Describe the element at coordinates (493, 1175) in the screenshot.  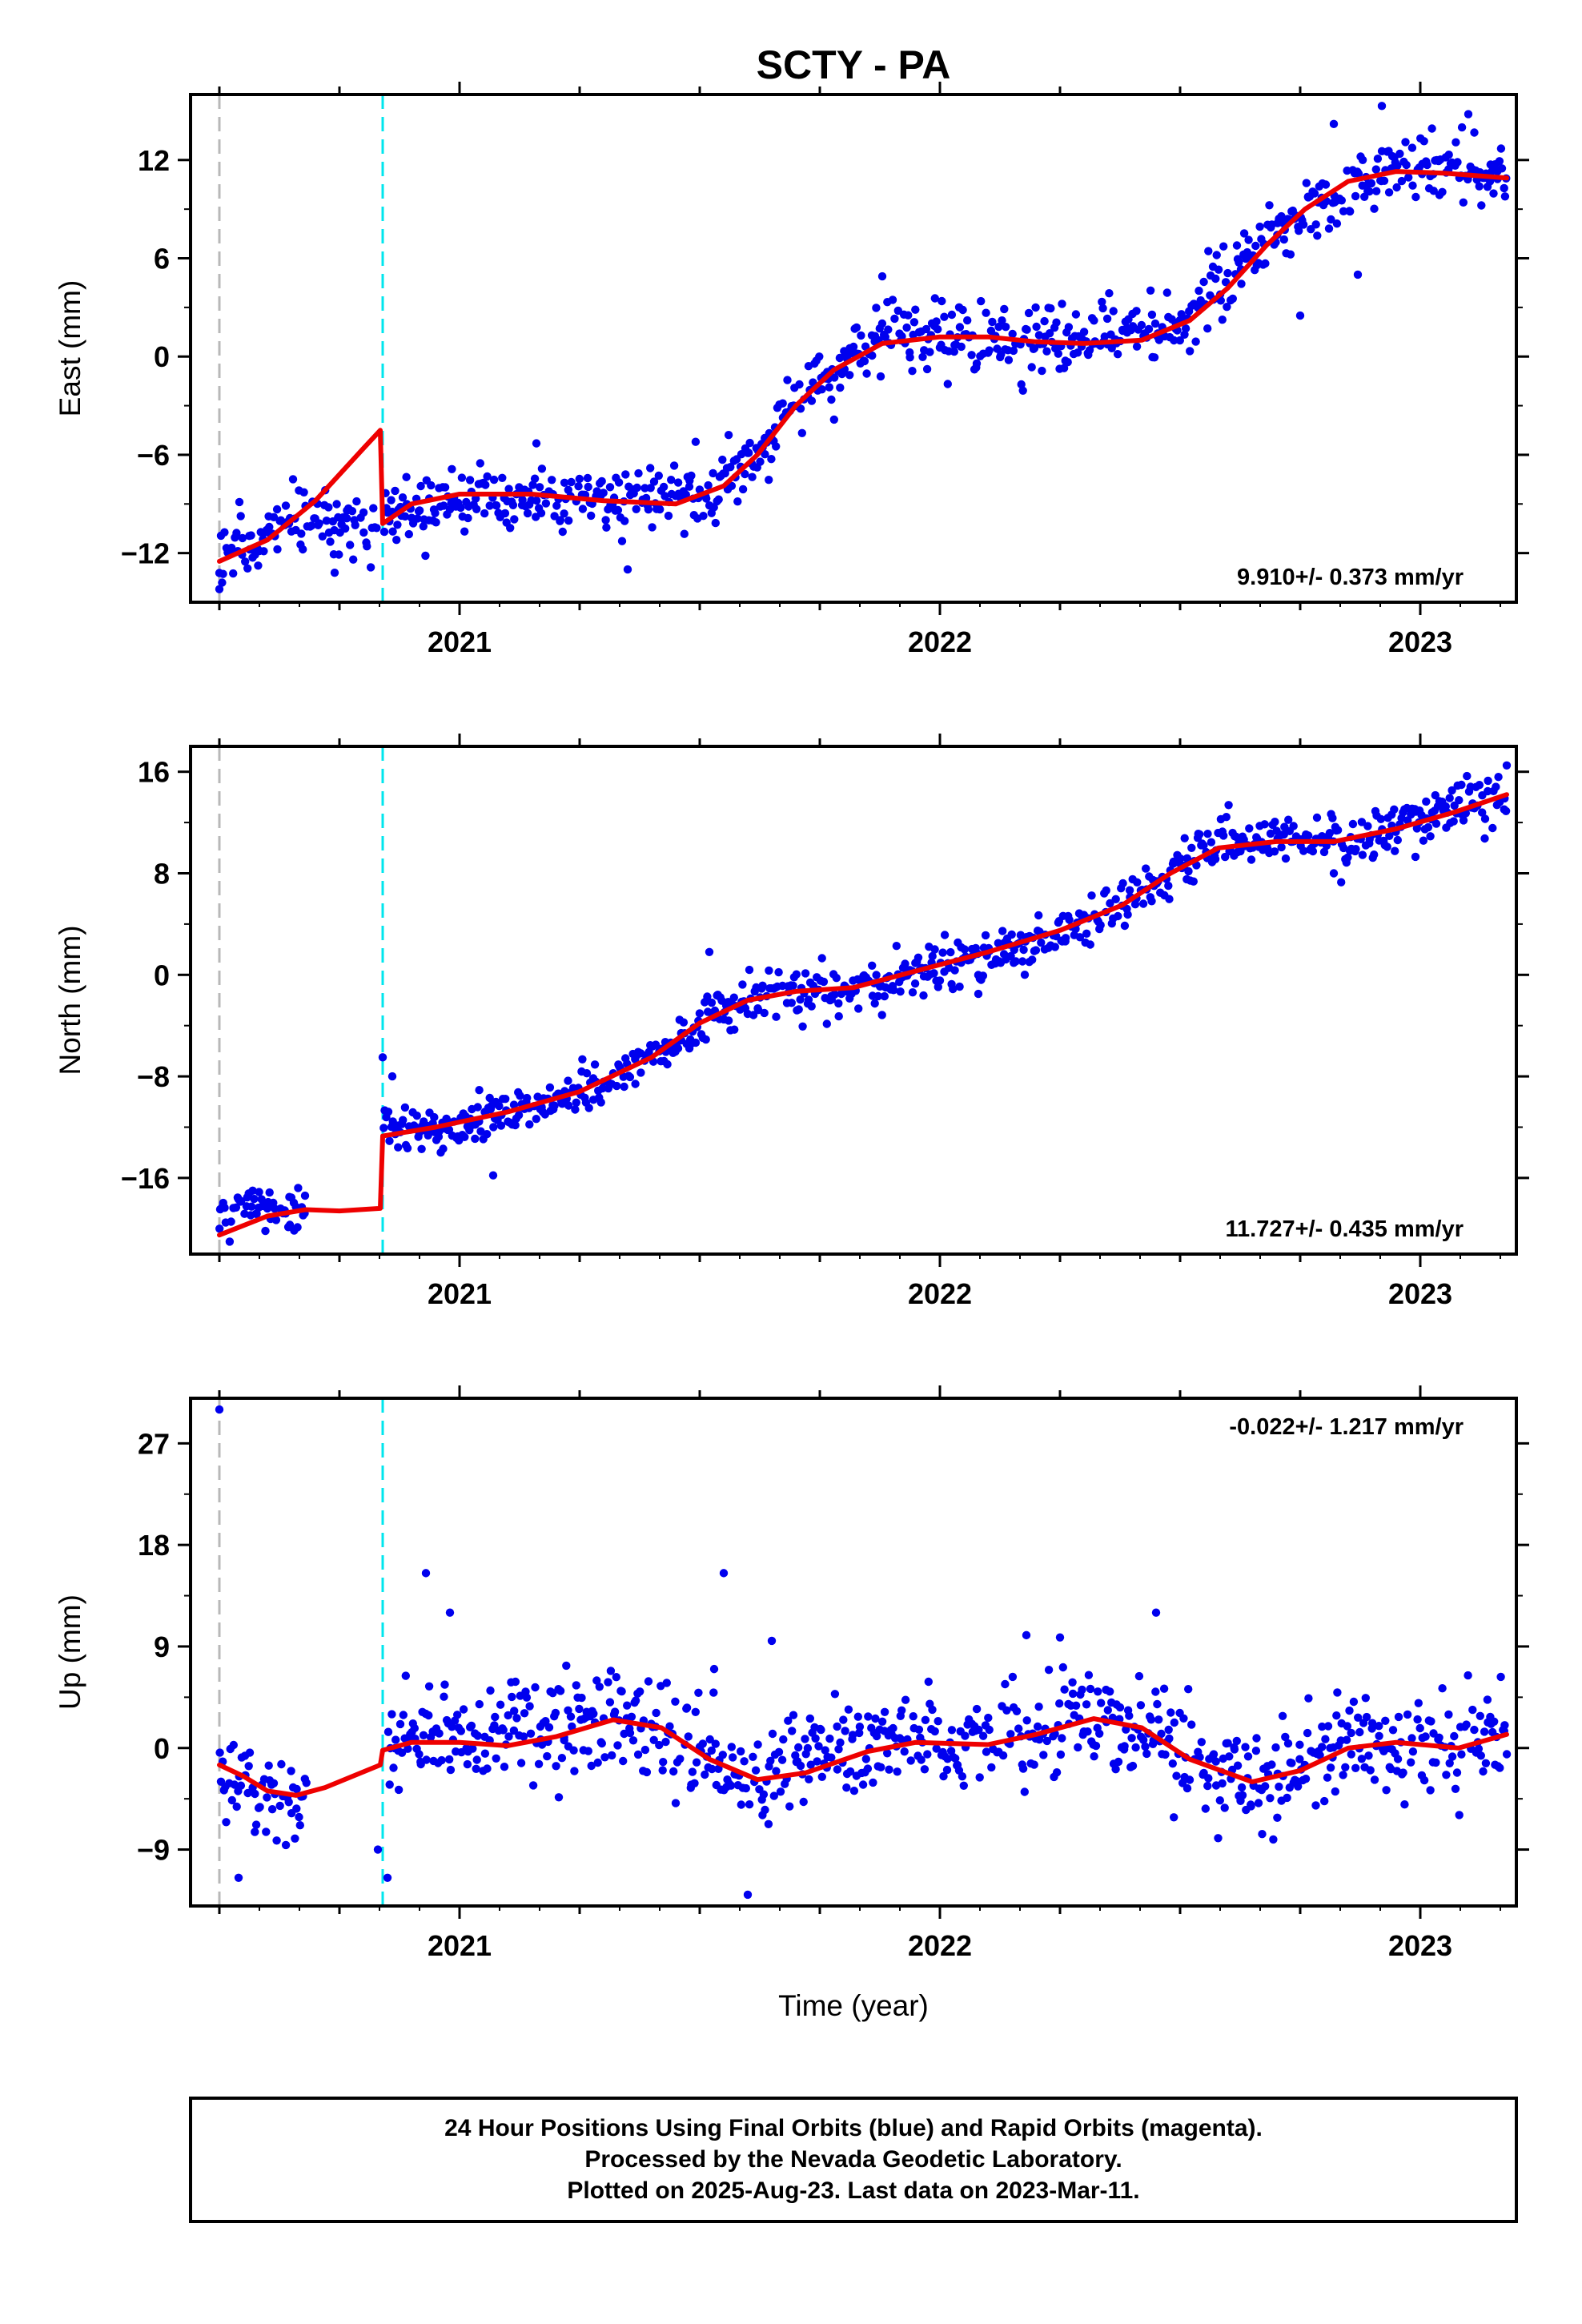
I see `north-outlier-point` at that location.